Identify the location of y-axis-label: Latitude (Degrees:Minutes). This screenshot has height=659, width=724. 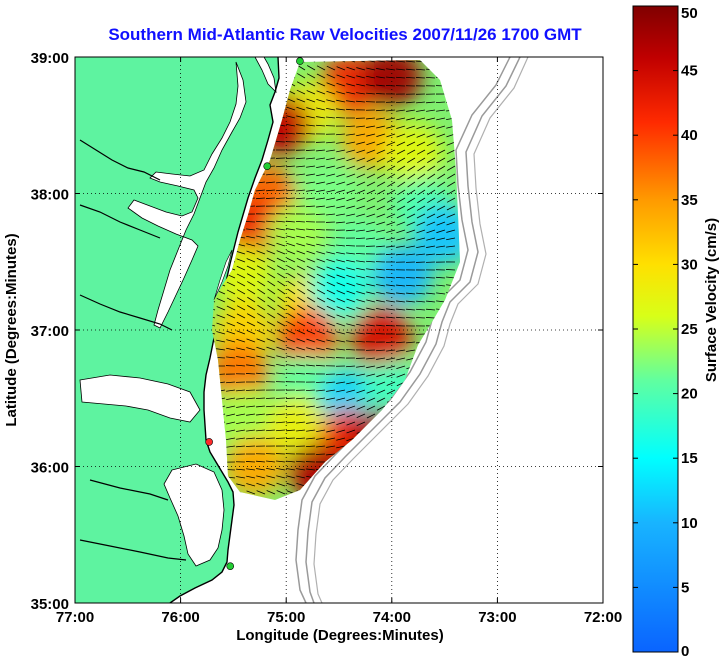
(11, 329).